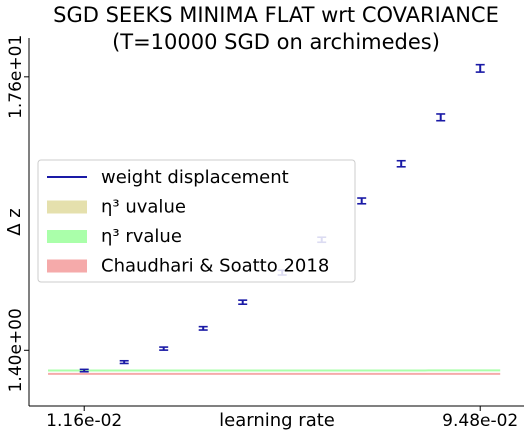  I want to click on legend-label-2: η³ rvalue, so click(141, 236).